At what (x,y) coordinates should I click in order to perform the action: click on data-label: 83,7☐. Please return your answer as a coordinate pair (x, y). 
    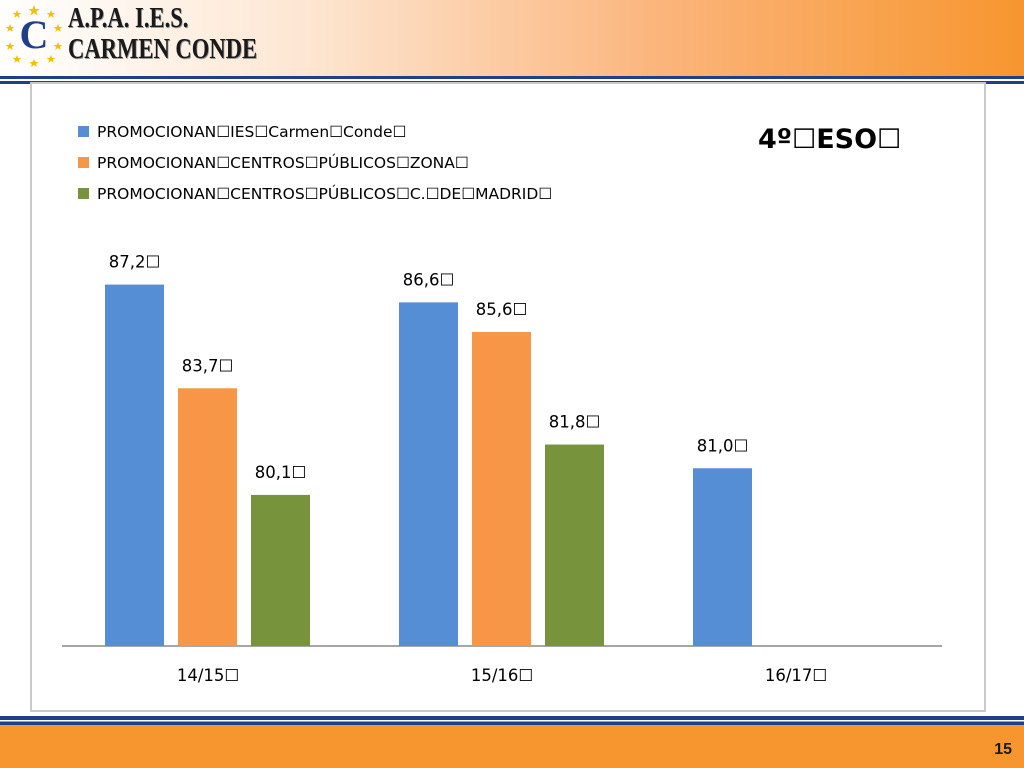
    Looking at the image, I should click on (208, 365).